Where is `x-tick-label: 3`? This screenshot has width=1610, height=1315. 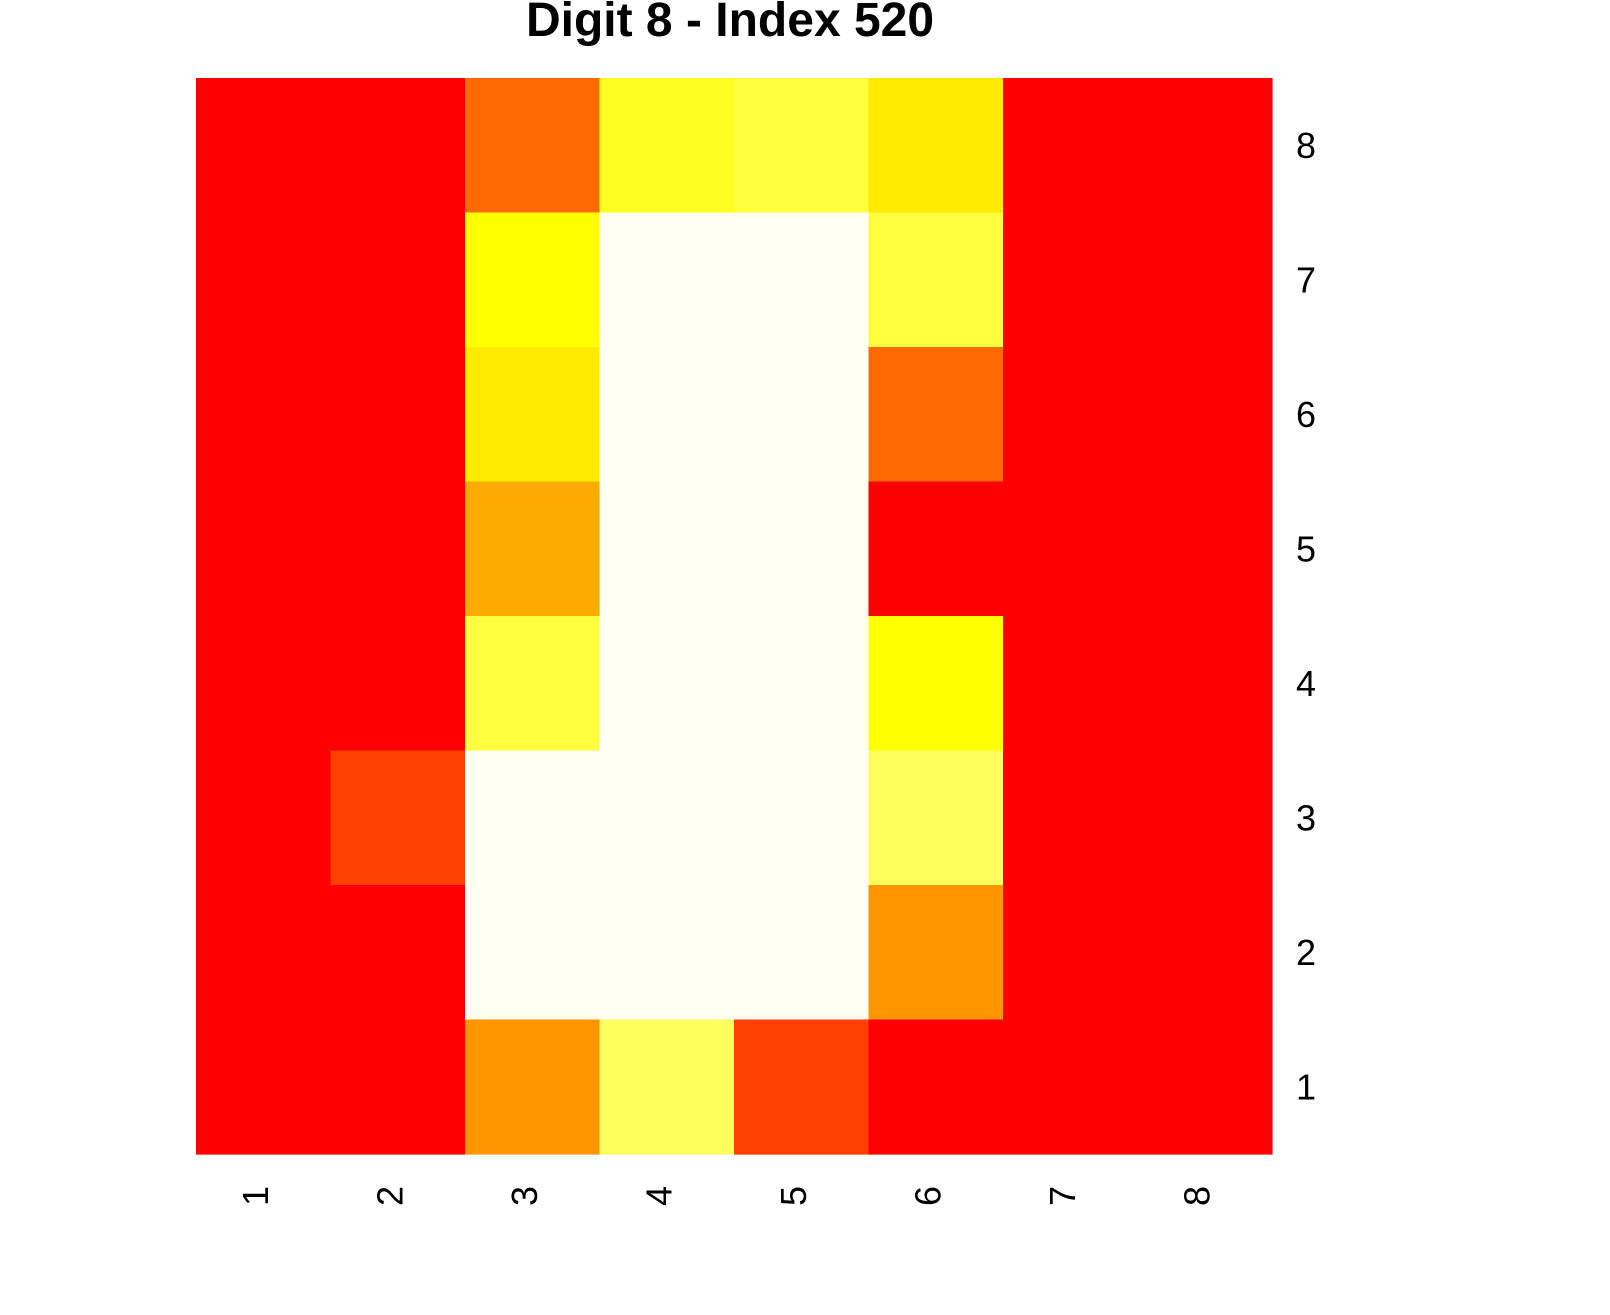 x-tick-label: 3 is located at coordinates (524, 1196).